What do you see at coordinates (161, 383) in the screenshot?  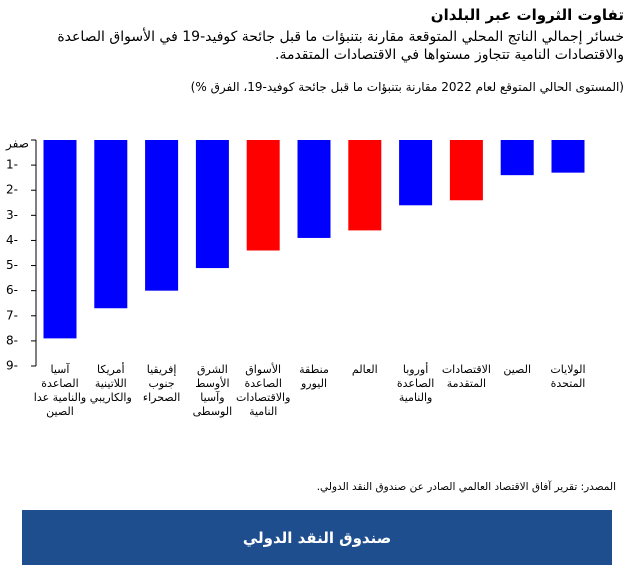 I see `x-tick-label: إفريقيا جنوب الصحراء` at bounding box center [161, 383].